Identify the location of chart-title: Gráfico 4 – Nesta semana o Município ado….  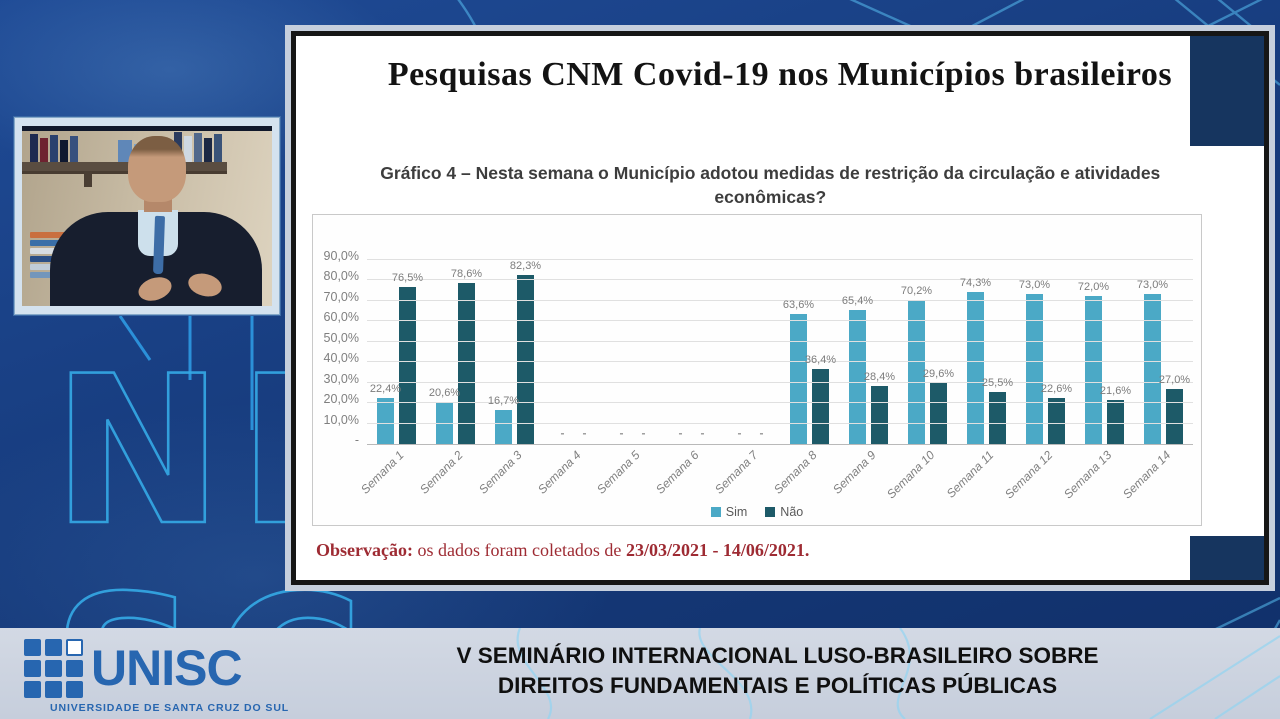
(770, 185).